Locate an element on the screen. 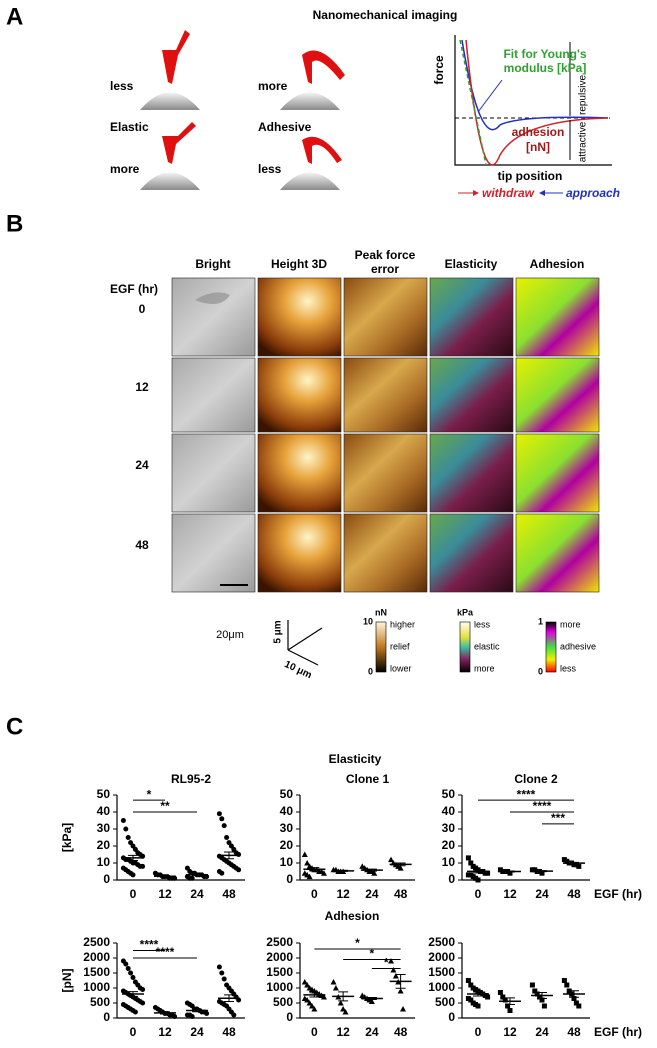 The height and width of the screenshot is (1048, 657). y-tick-label: 20 is located at coordinates (104, 845).